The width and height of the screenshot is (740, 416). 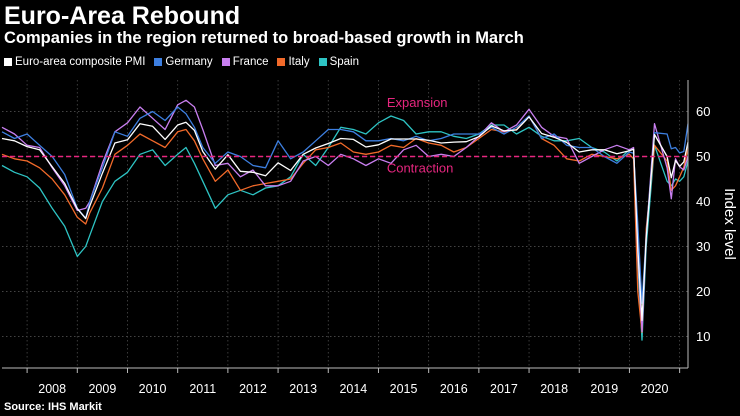 What do you see at coordinates (504, 389) in the screenshot?
I see `x-tick-label: 2017` at bounding box center [504, 389].